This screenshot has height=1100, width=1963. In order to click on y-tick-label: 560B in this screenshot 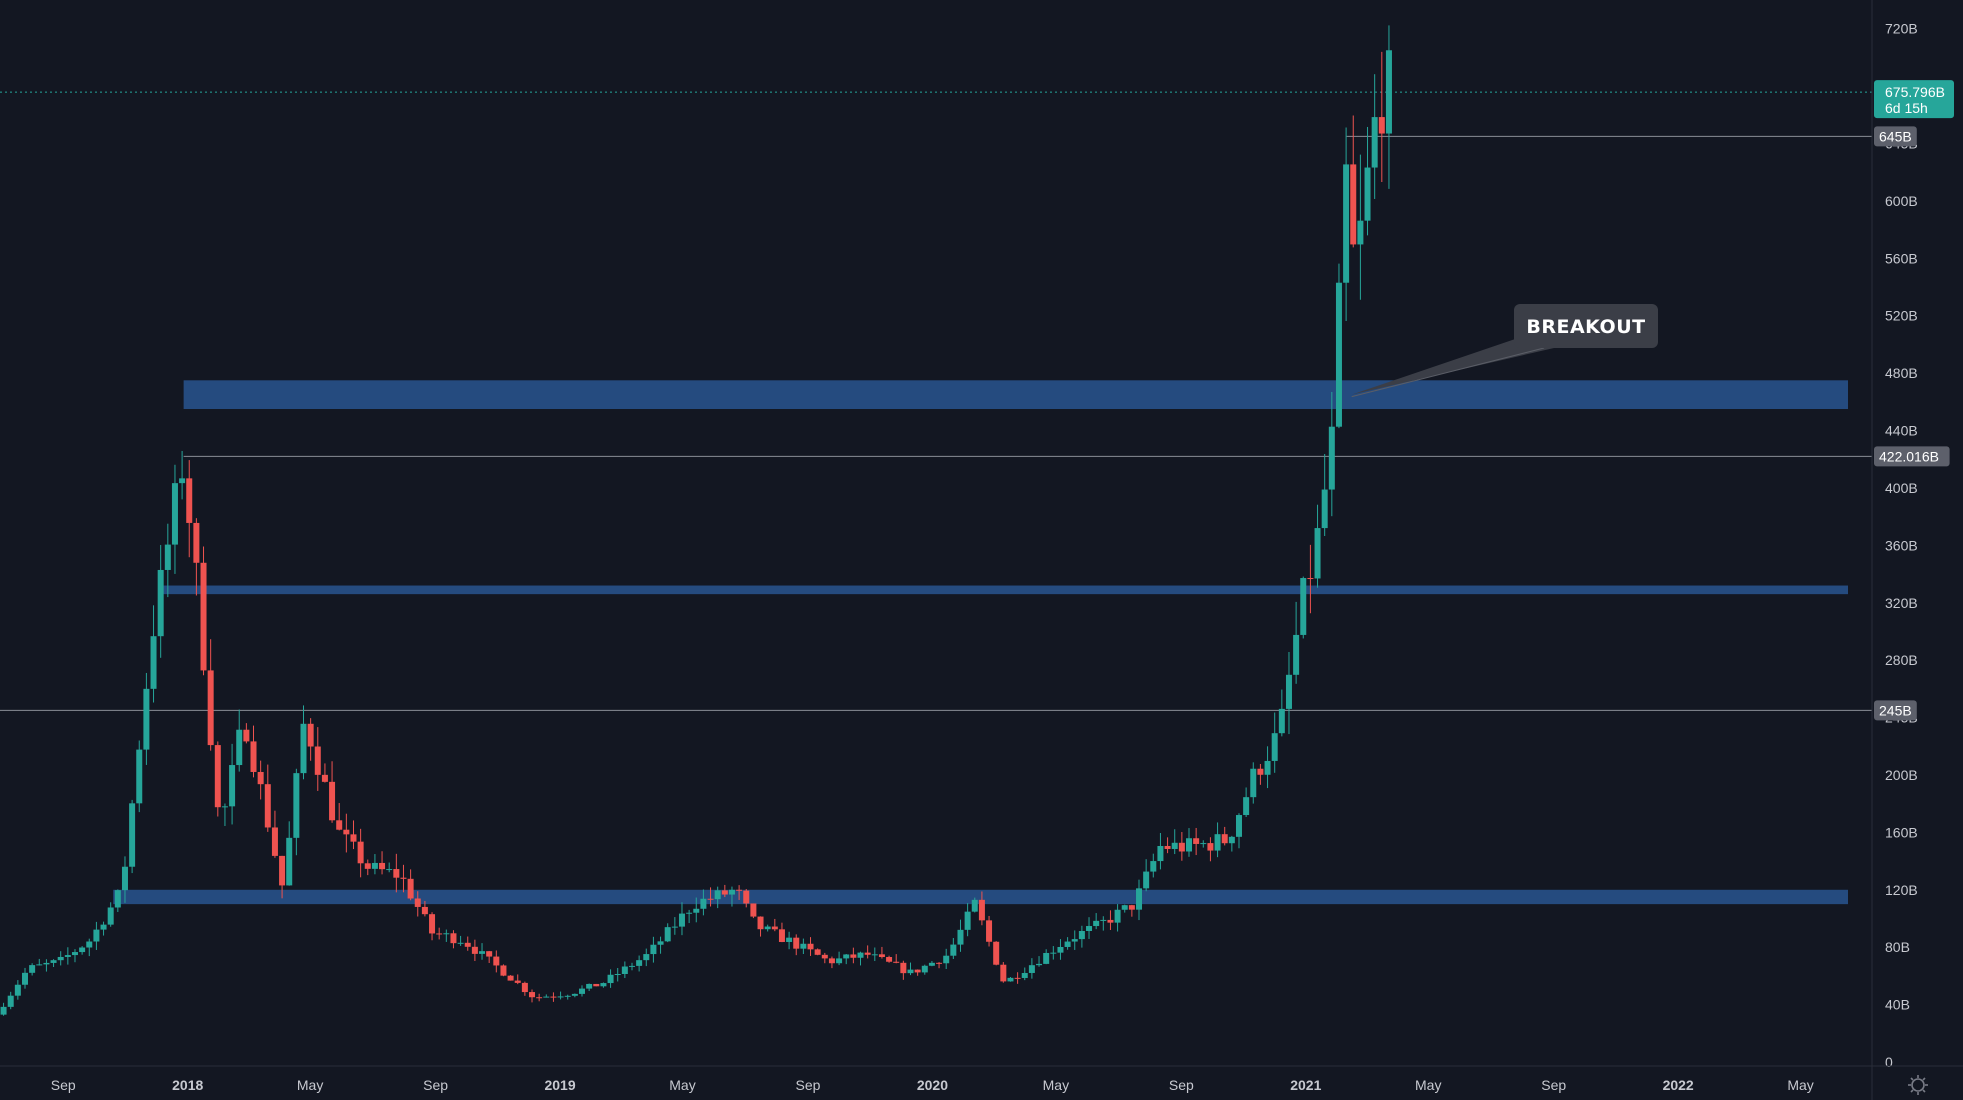, I will do `click(1901, 258)`.